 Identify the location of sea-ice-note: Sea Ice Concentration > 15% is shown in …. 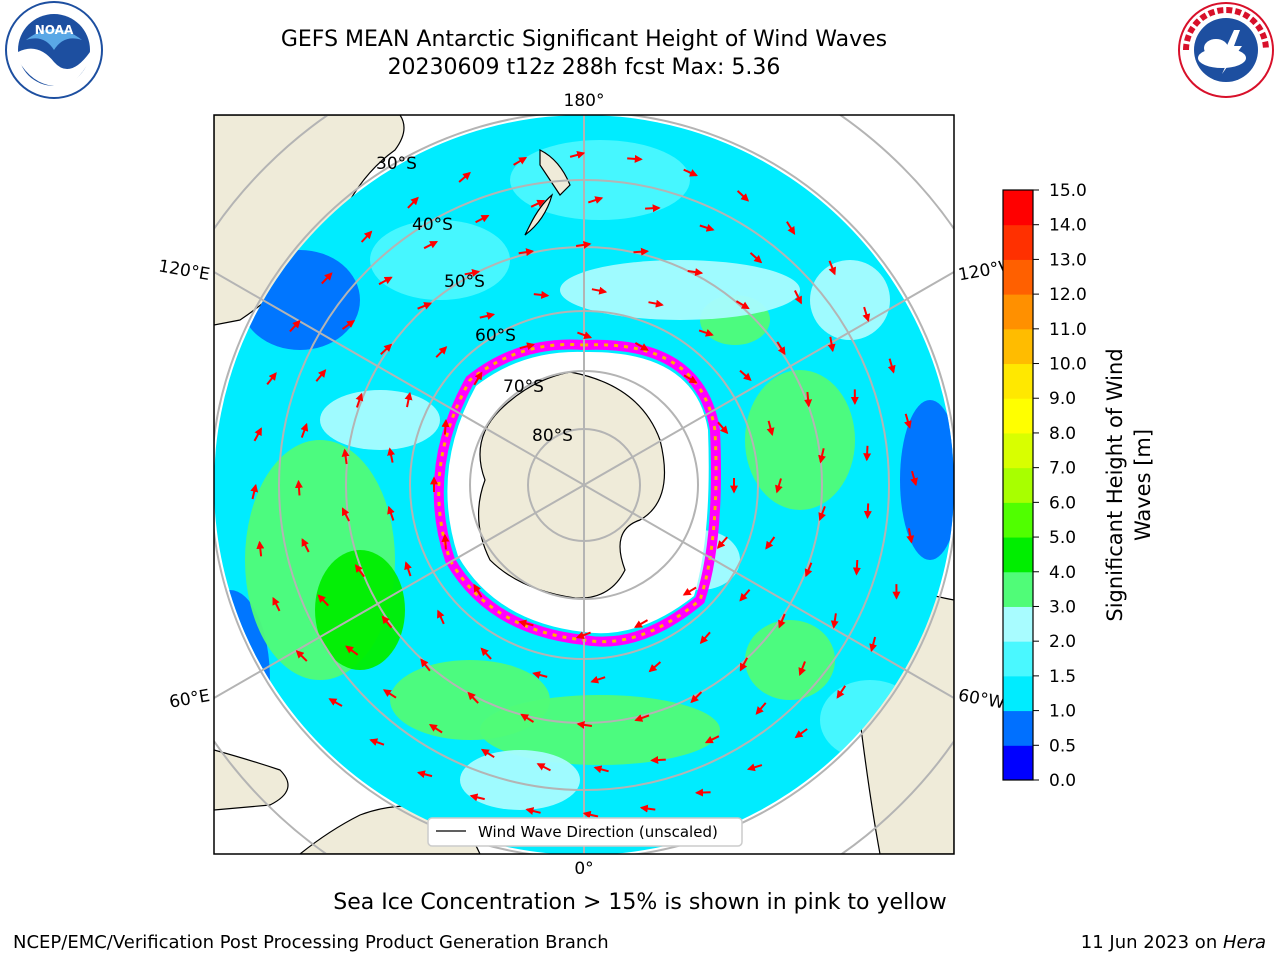
(640, 902).